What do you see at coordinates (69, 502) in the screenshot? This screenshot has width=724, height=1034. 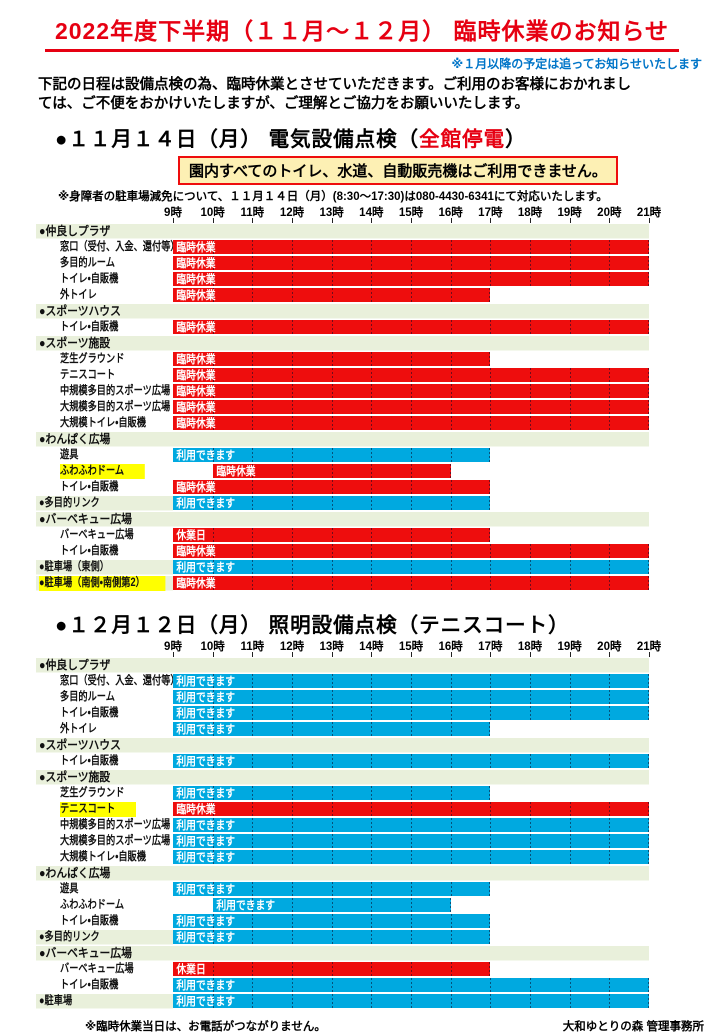 I see `facility-label: ●多目的リンク` at bounding box center [69, 502].